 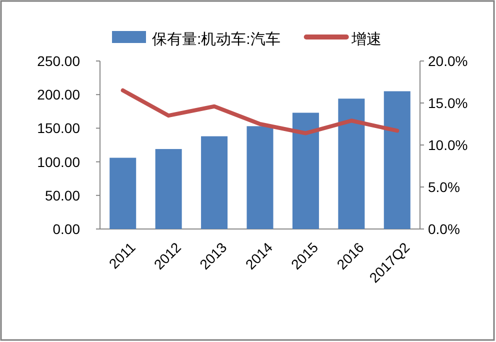 I want to click on y2-tick-label: 20.0%, so click(x=448, y=61).